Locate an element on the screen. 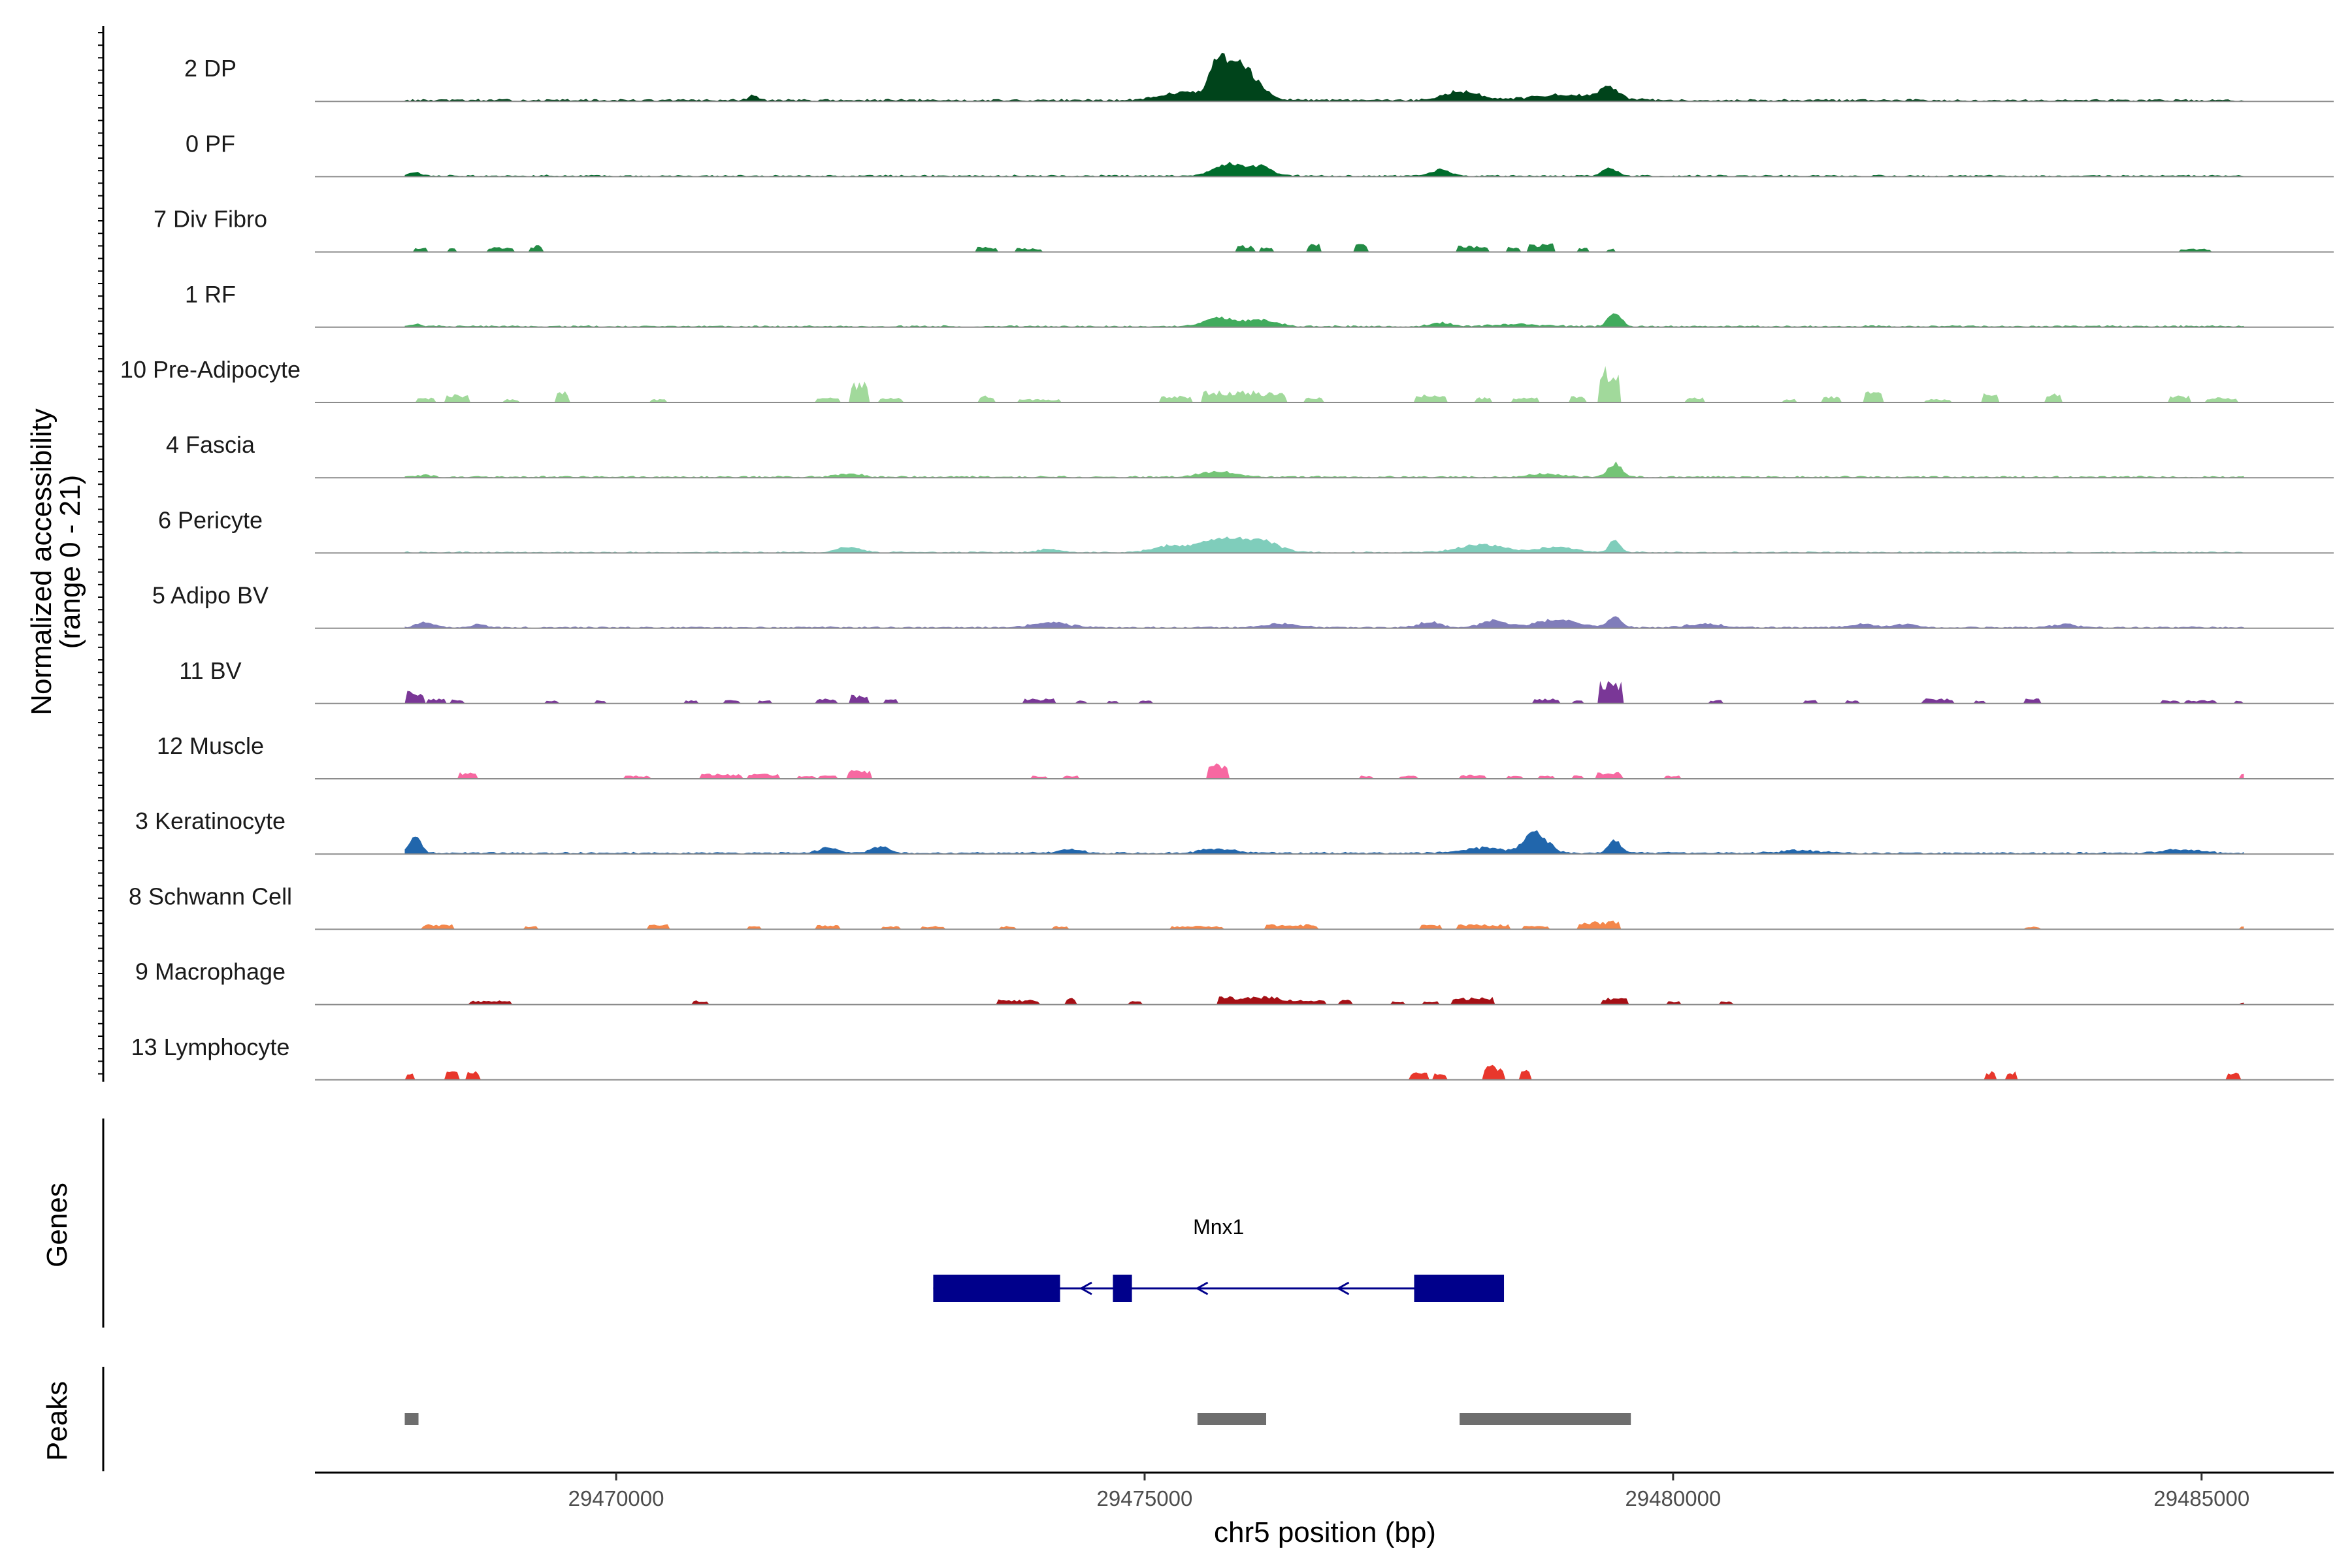  x-tick-label: 29475000 is located at coordinates (1145, 1498).